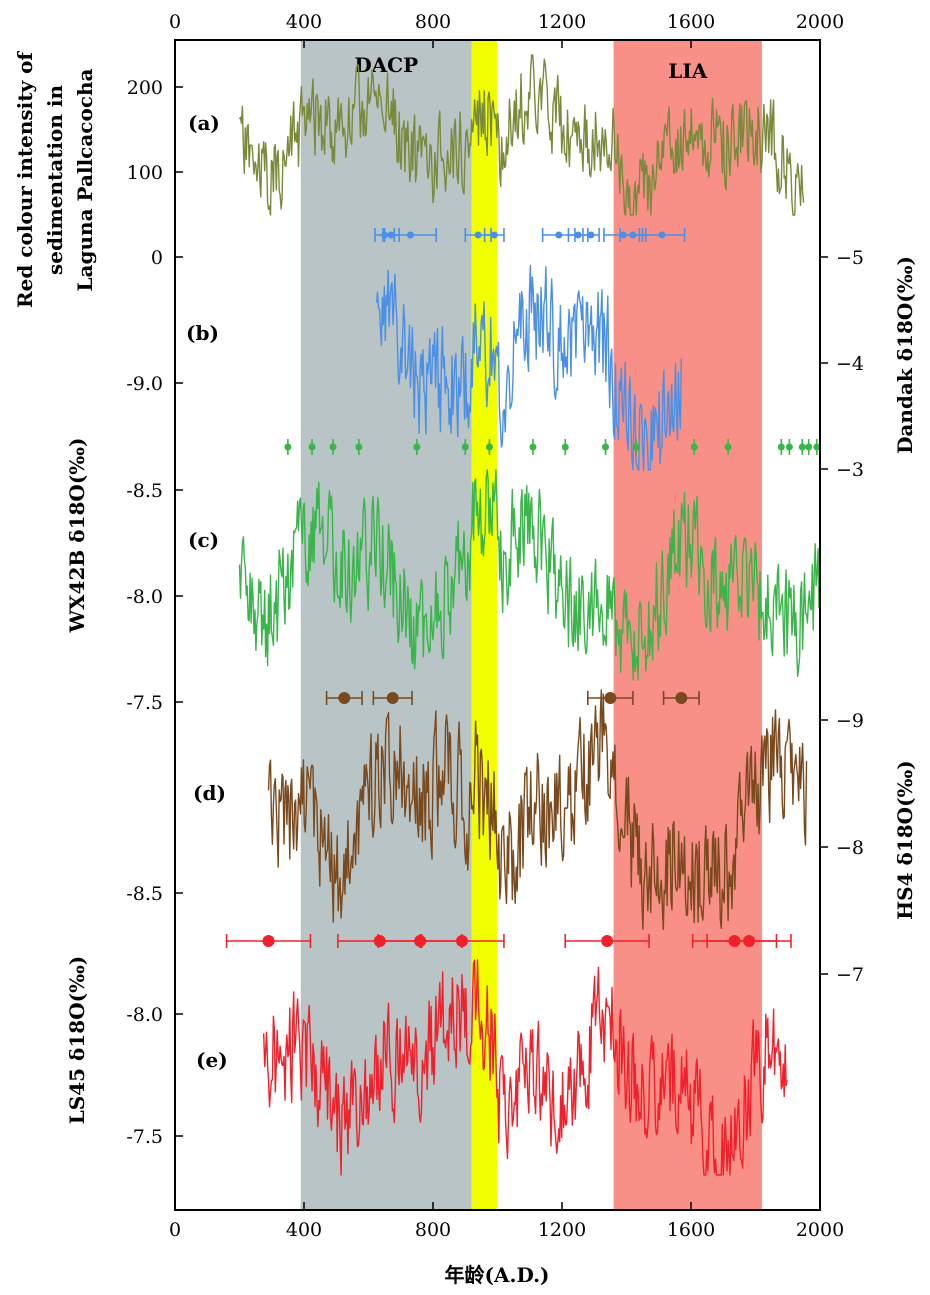  Describe the element at coordinates (433, 1230) in the screenshot. I see `x-tick-label-bottom: 800` at that location.